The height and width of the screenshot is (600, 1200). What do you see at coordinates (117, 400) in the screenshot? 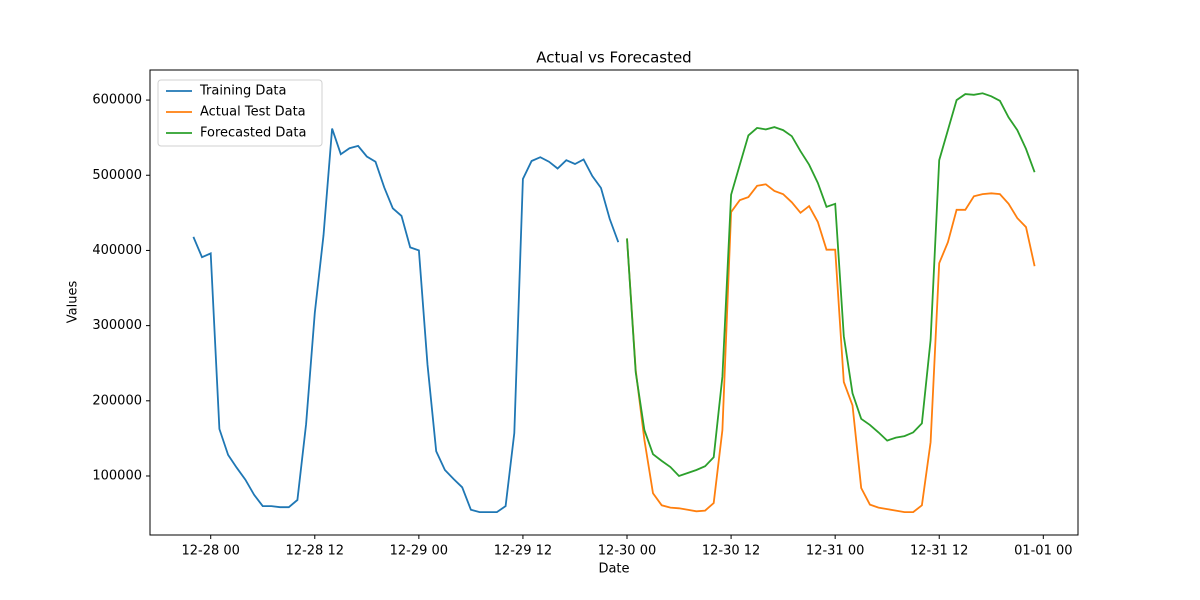
I see `y-tick-label: 200000` at bounding box center [117, 400].